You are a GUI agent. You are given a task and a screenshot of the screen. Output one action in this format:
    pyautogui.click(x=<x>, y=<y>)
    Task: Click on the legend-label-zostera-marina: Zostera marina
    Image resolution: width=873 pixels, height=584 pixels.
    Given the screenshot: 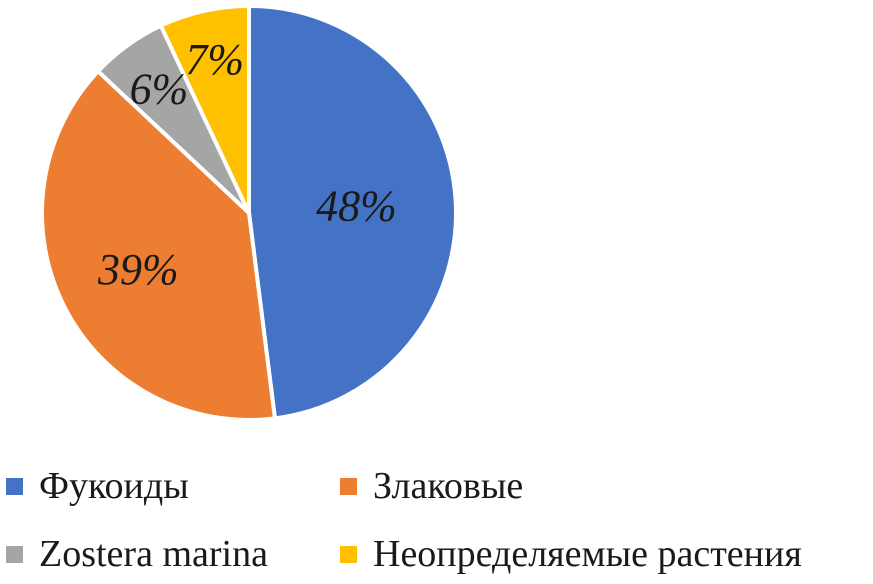 What is the action you would take?
    pyautogui.click(x=153, y=554)
    